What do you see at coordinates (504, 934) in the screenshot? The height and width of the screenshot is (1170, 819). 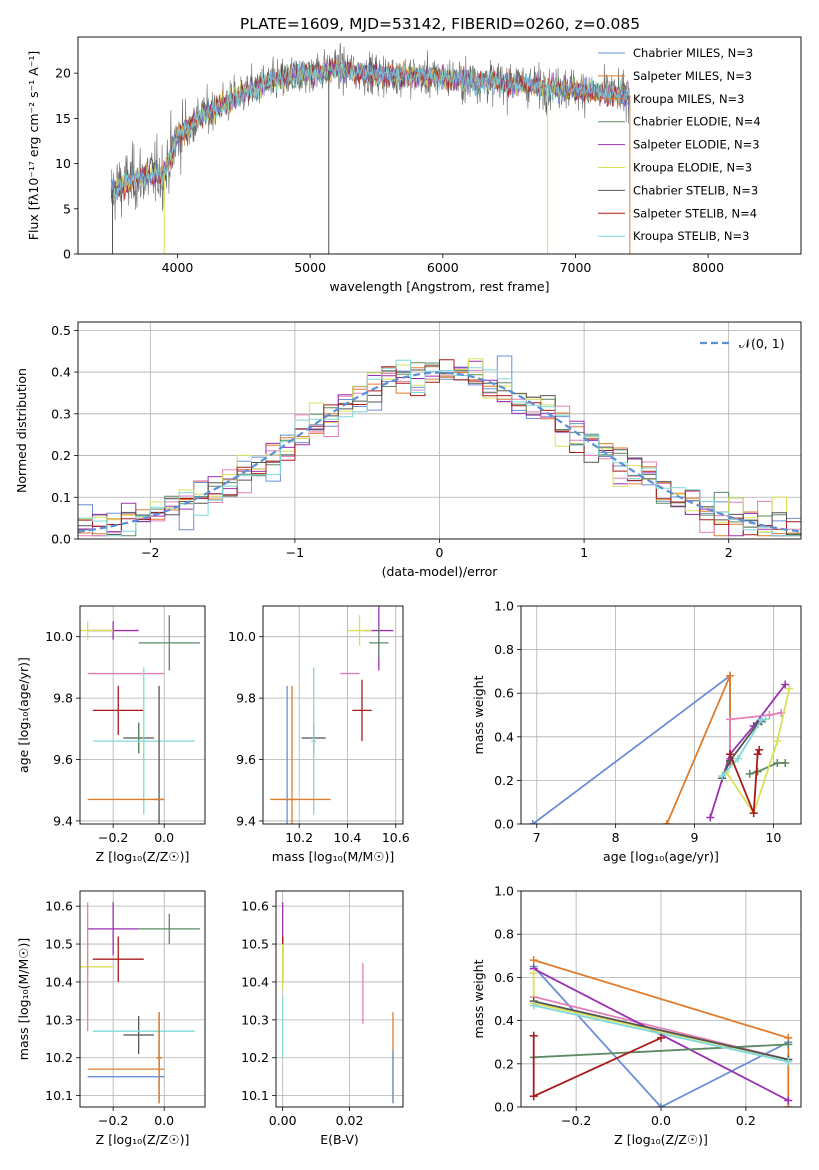 I see `y-tick-label: 0.8` at bounding box center [504, 934].